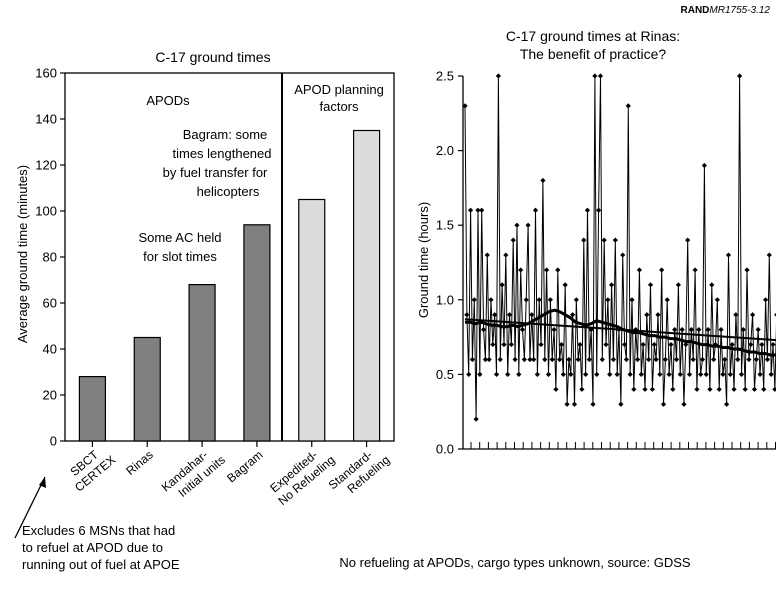 This screenshot has width=776, height=590. What do you see at coordinates (593, 54) in the screenshot?
I see `line-chart-title-line: The benefit of practice?` at bounding box center [593, 54].